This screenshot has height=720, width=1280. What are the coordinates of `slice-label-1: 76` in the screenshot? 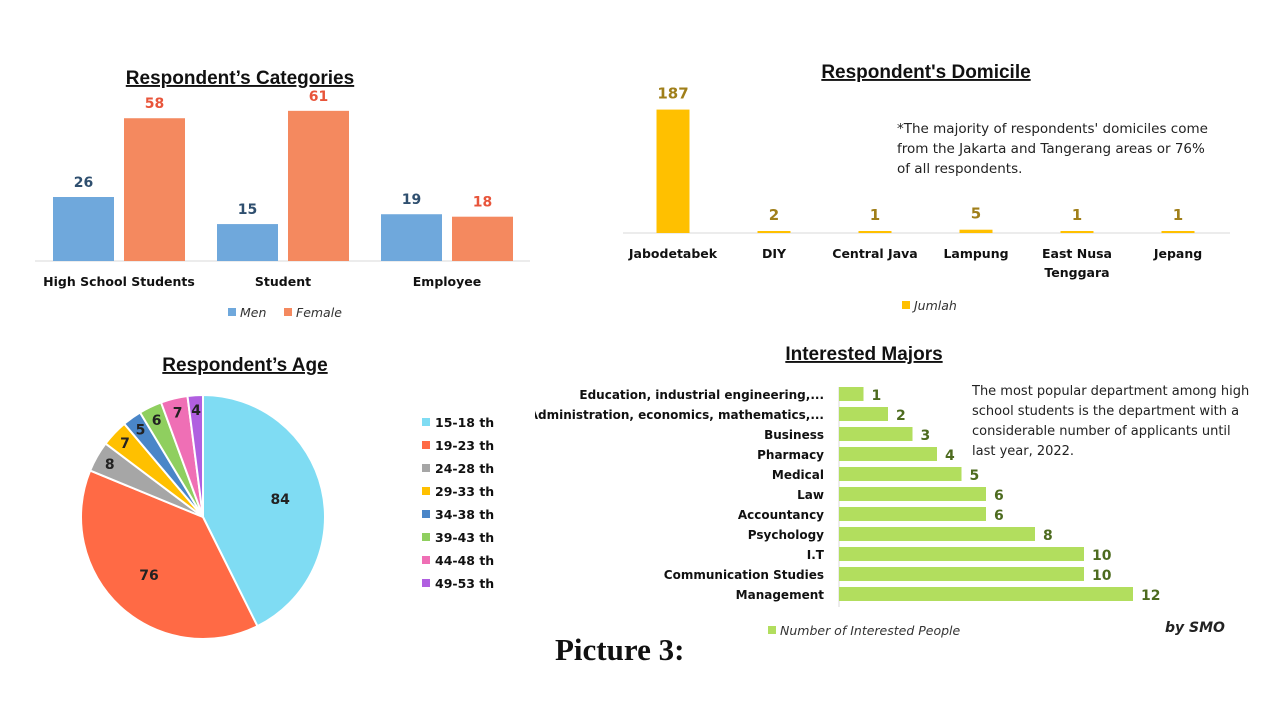 It's located at (148, 576).